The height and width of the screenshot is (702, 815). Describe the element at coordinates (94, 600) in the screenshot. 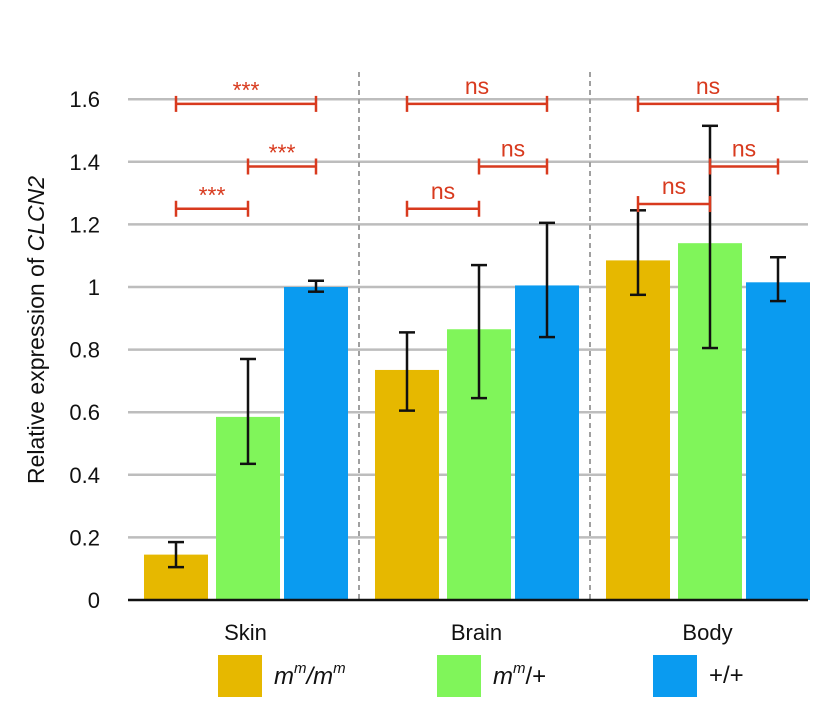

I see `y-tick-label: 0` at that location.